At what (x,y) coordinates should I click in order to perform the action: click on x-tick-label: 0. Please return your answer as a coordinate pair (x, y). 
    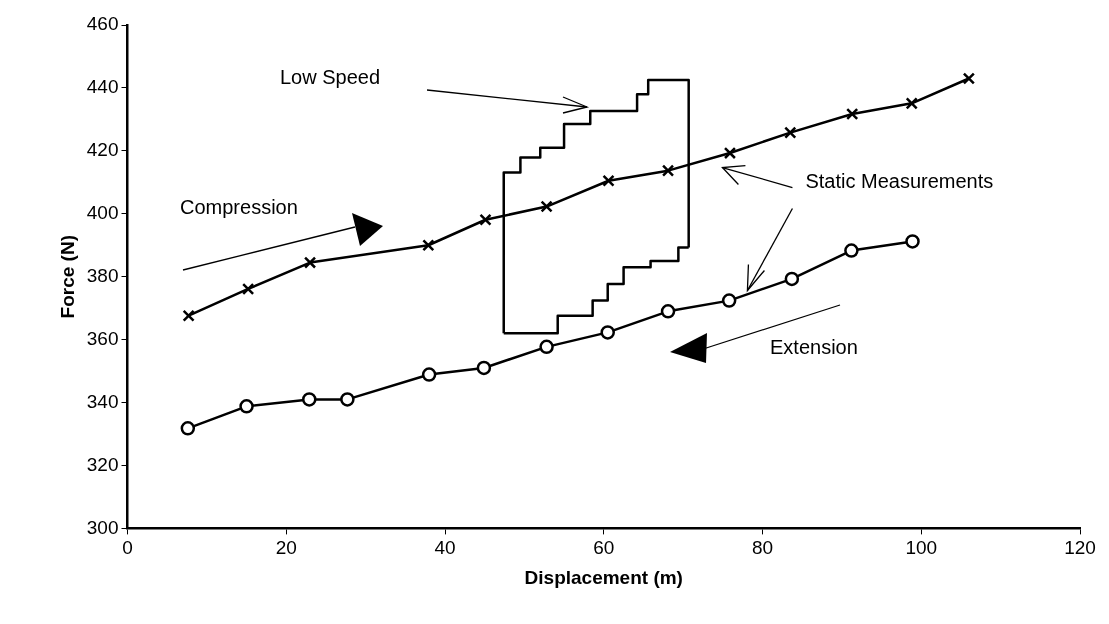
    Looking at the image, I should click on (127, 548).